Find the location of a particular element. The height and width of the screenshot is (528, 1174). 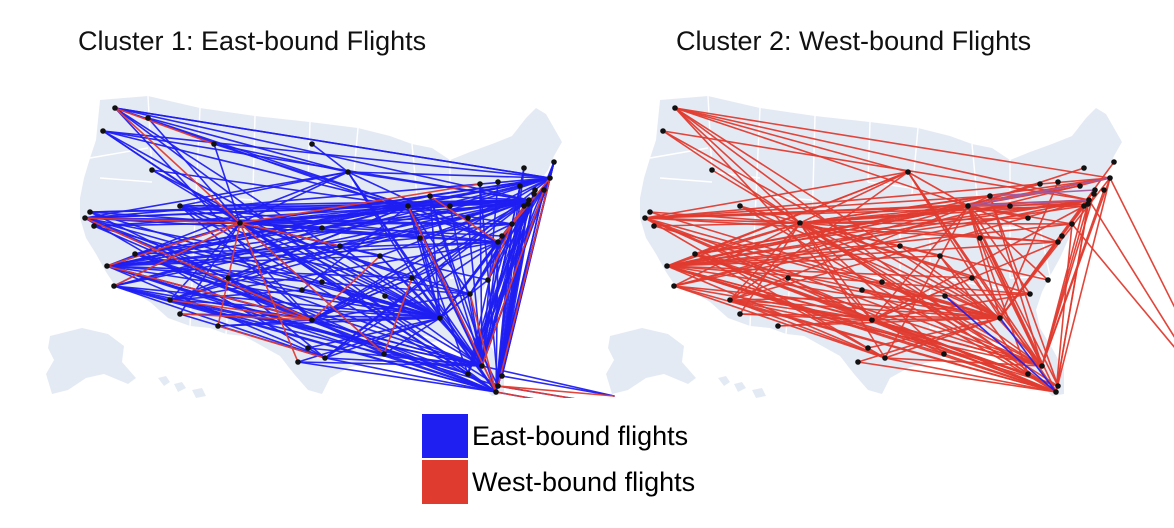

panel-title-cluster-1: Cluster 1: East-bound Flights is located at coordinates (252, 41).